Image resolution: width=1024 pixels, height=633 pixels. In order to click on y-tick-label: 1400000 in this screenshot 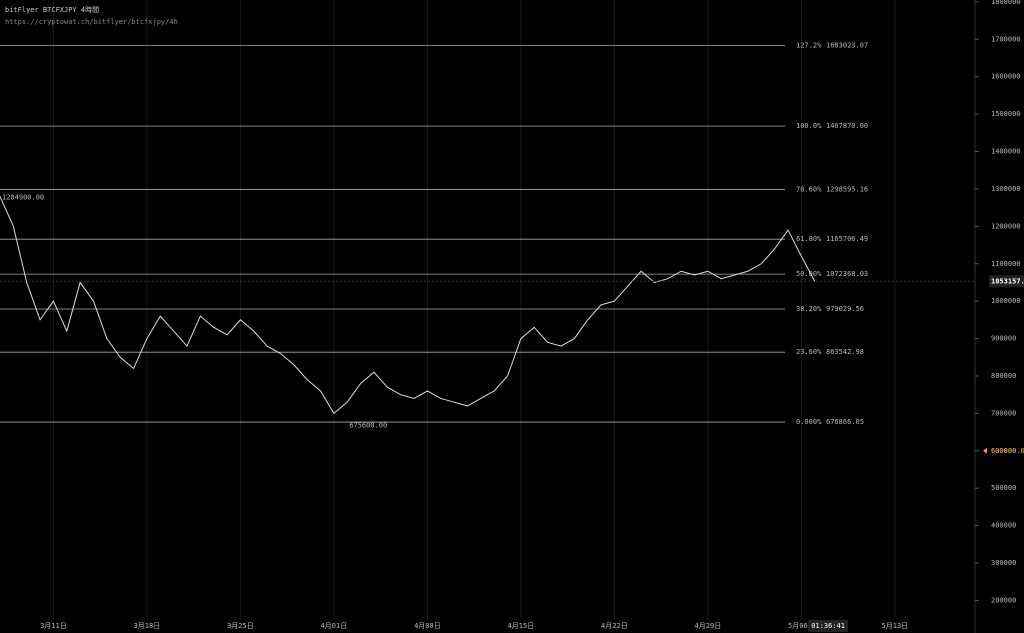, I will do `click(1006, 152)`.